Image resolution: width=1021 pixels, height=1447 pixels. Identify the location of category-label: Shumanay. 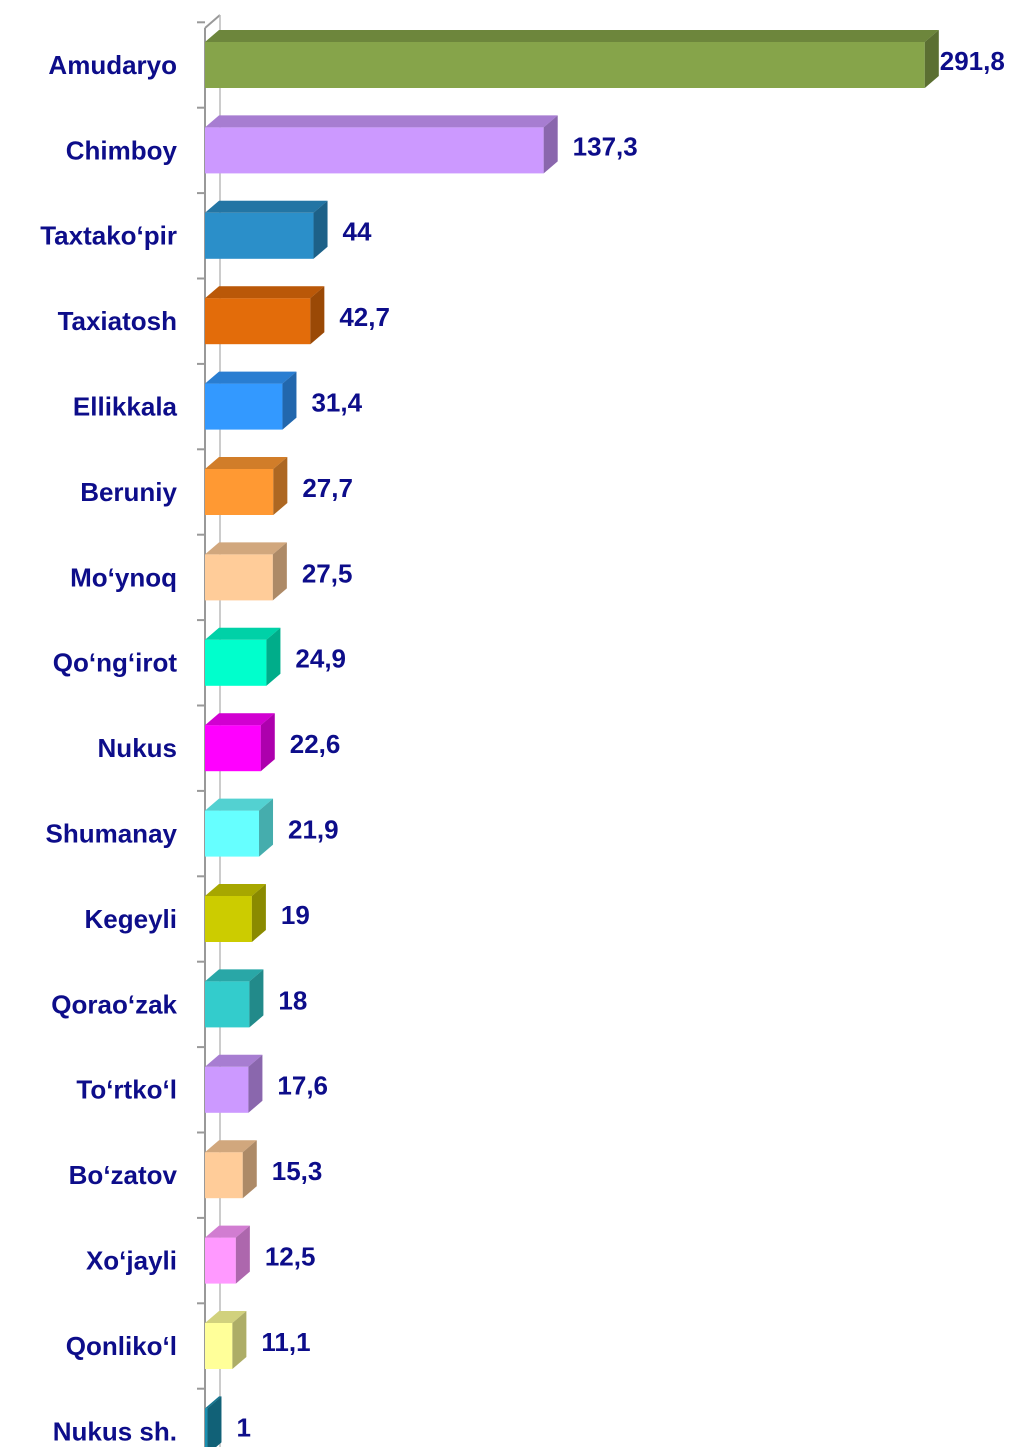
(112, 833).